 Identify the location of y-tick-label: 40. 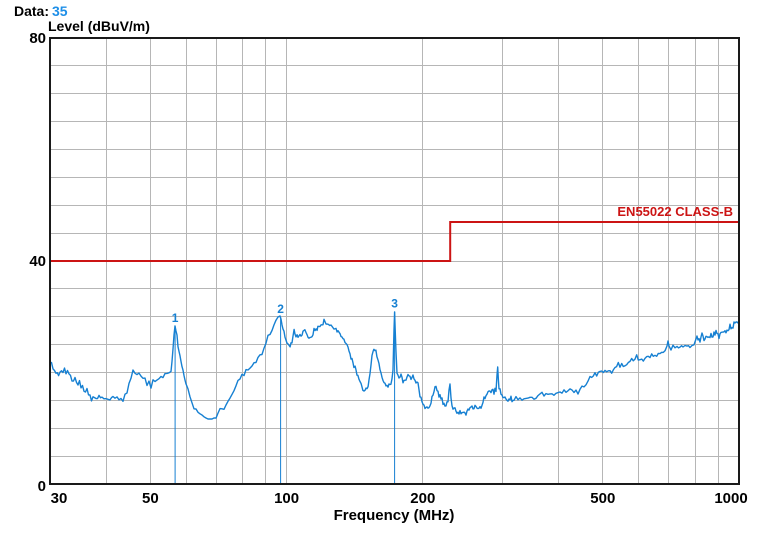
(37, 261).